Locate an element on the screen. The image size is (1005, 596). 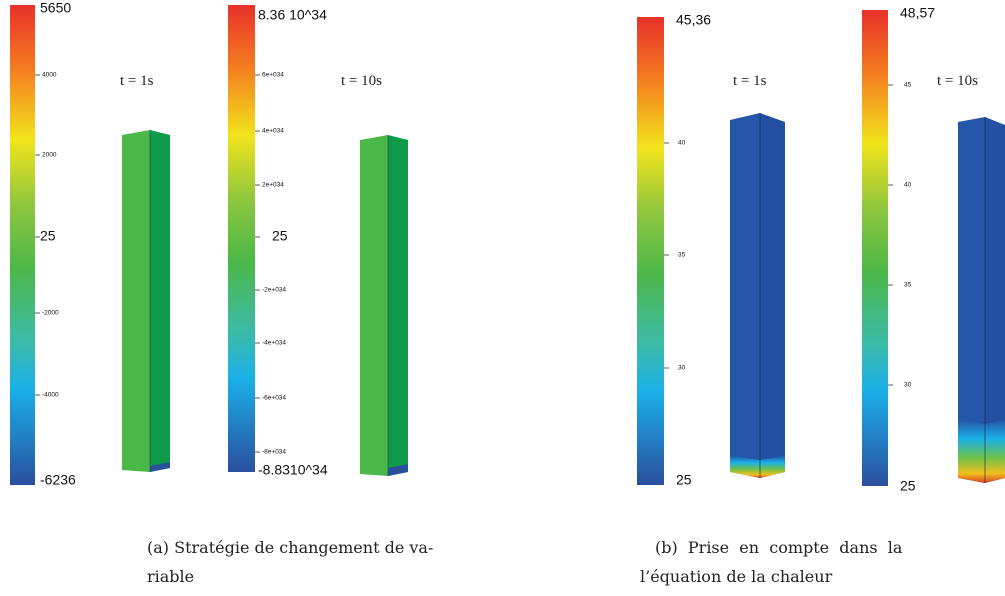
caption: riable is located at coordinates (170, 576).